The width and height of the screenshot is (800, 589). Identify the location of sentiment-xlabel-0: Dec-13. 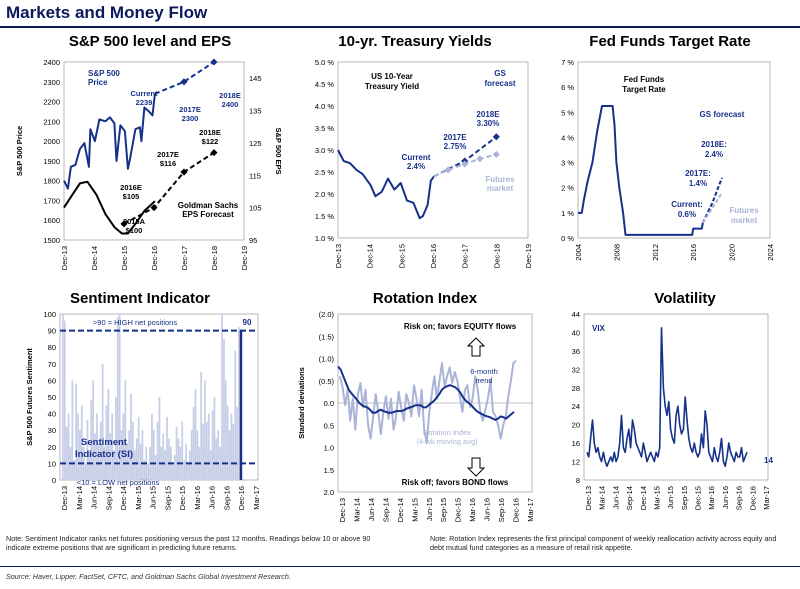
(64, 498).